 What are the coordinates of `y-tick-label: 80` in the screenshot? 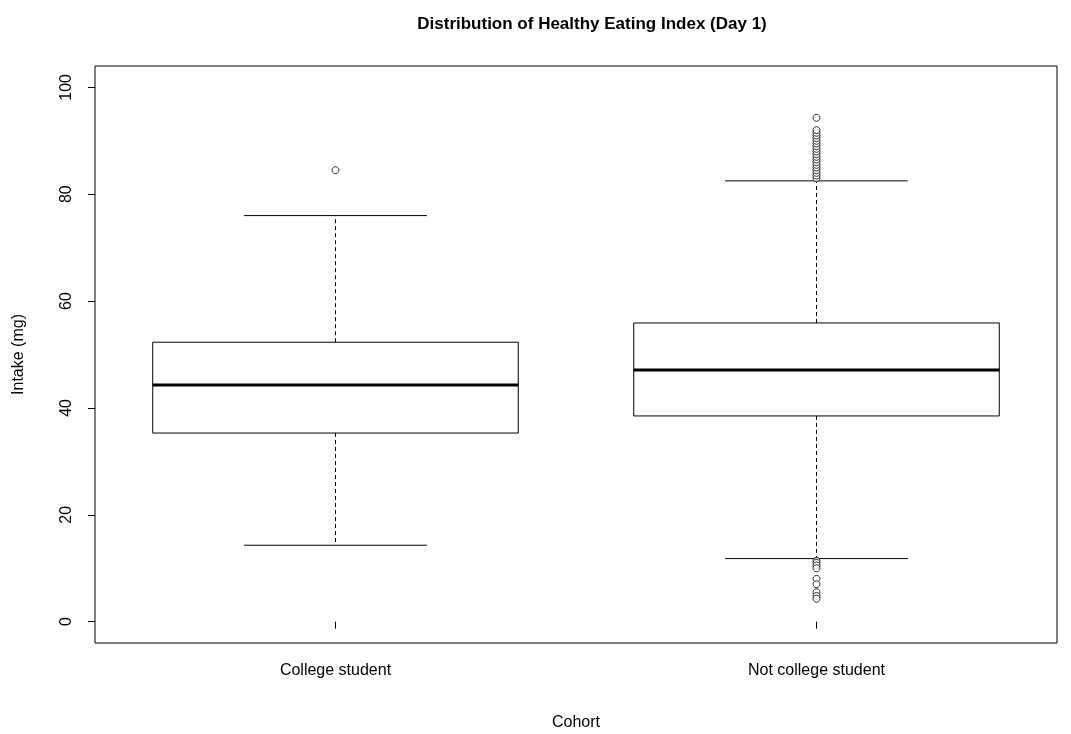 It's located at (65, 194).